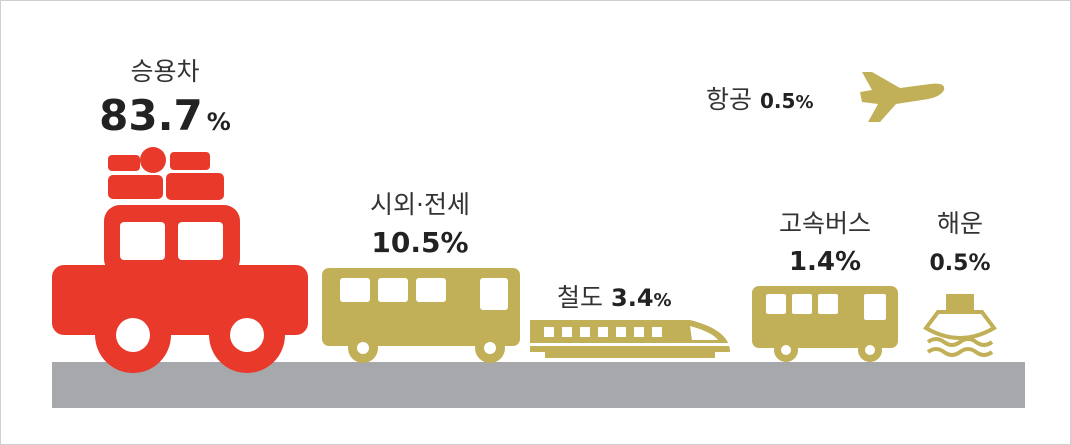 Image resolution: width=1071 pixels, height=445 pixels. What do you see at coordinates (421, 315) in the screenshot?
I see `bus-icon` at bounding box center [421, 315].